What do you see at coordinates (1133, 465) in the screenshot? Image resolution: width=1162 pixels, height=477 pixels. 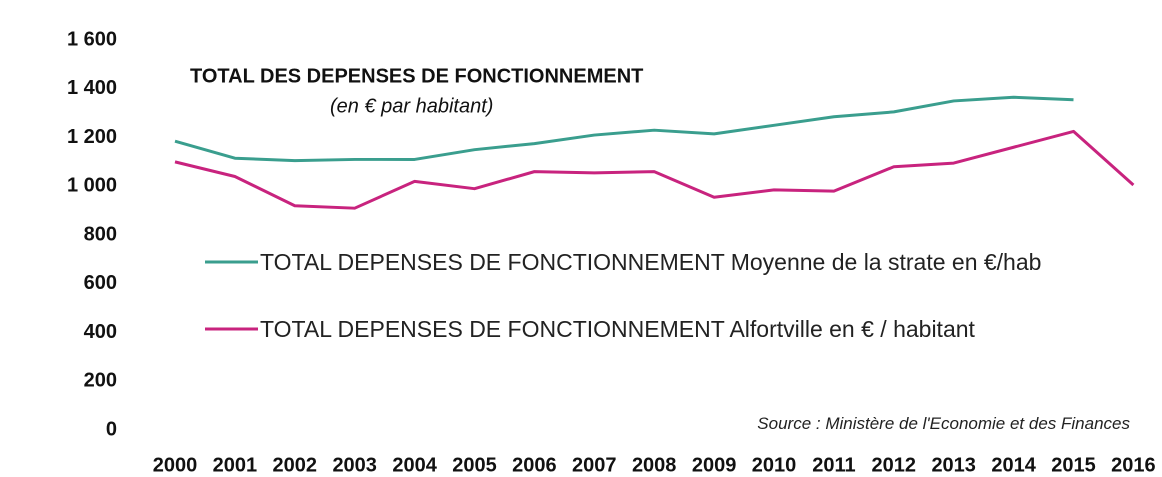 I see `x-tick-label: 2016` at bounding box center [1133, 465].